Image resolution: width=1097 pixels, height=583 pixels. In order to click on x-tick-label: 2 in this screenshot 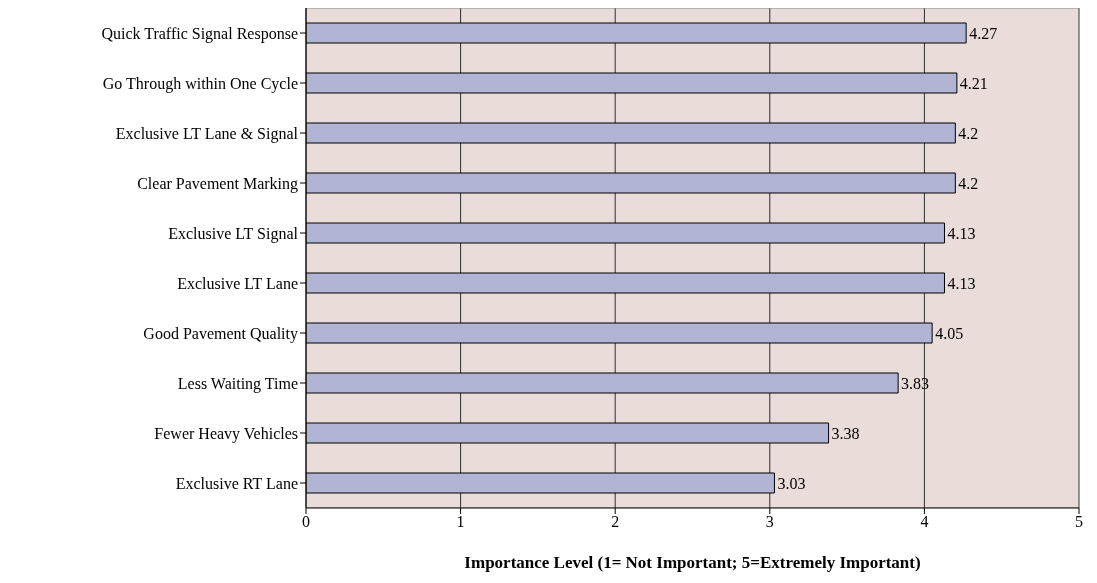, I will do `click(615, 522)`.